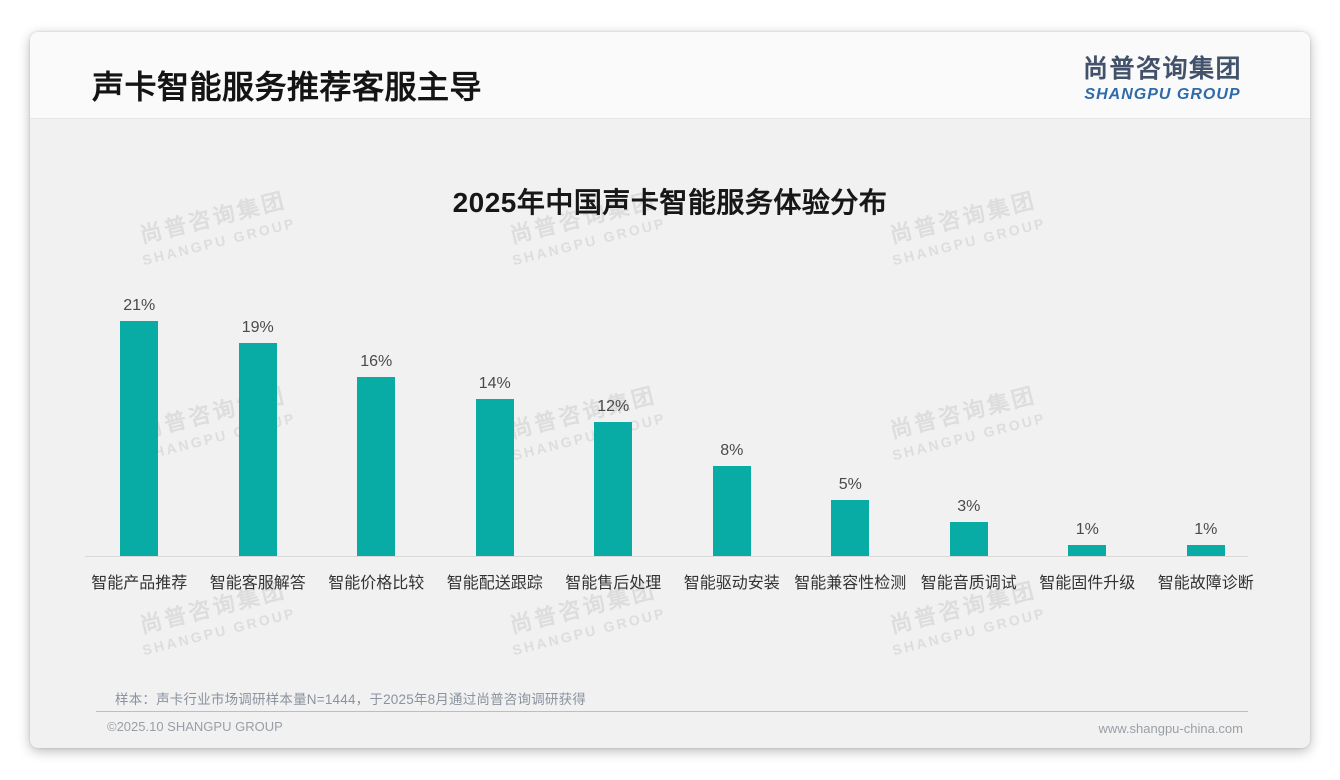  I want to click on bar-category-label: 智能价格比较, so click(376, 583).